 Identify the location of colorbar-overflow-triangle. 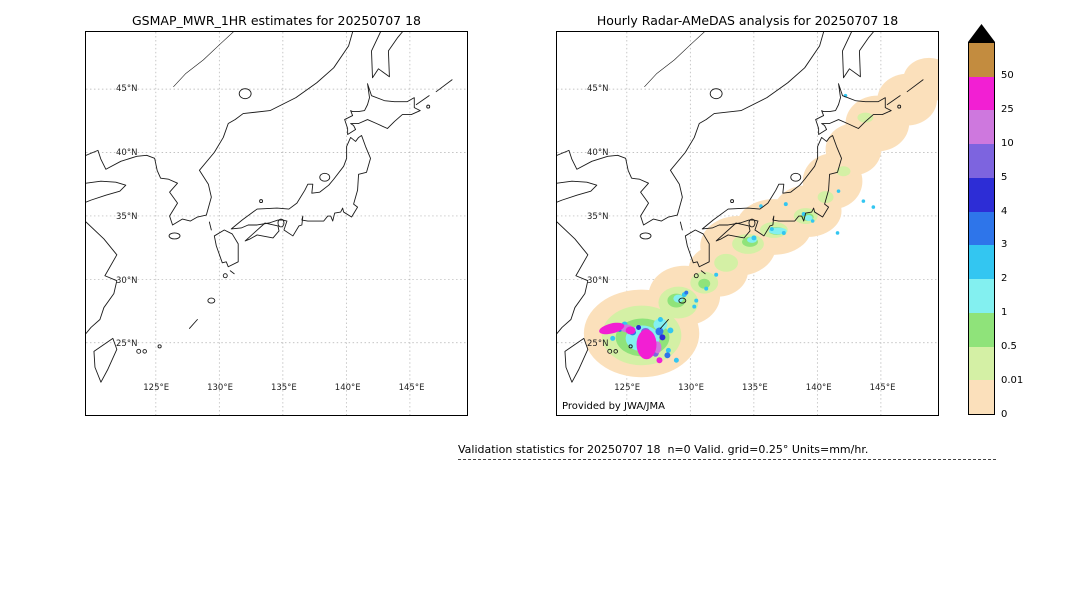
(981, 33).